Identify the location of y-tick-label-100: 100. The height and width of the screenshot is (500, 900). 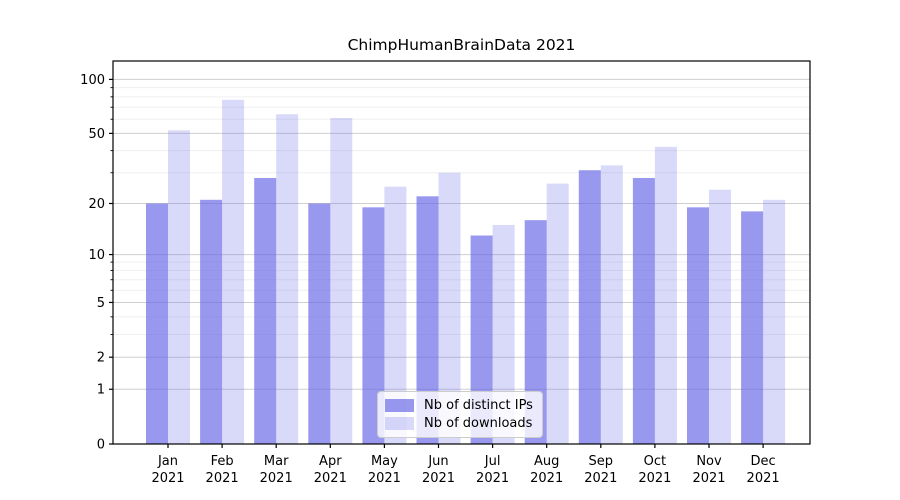
(92, 80).